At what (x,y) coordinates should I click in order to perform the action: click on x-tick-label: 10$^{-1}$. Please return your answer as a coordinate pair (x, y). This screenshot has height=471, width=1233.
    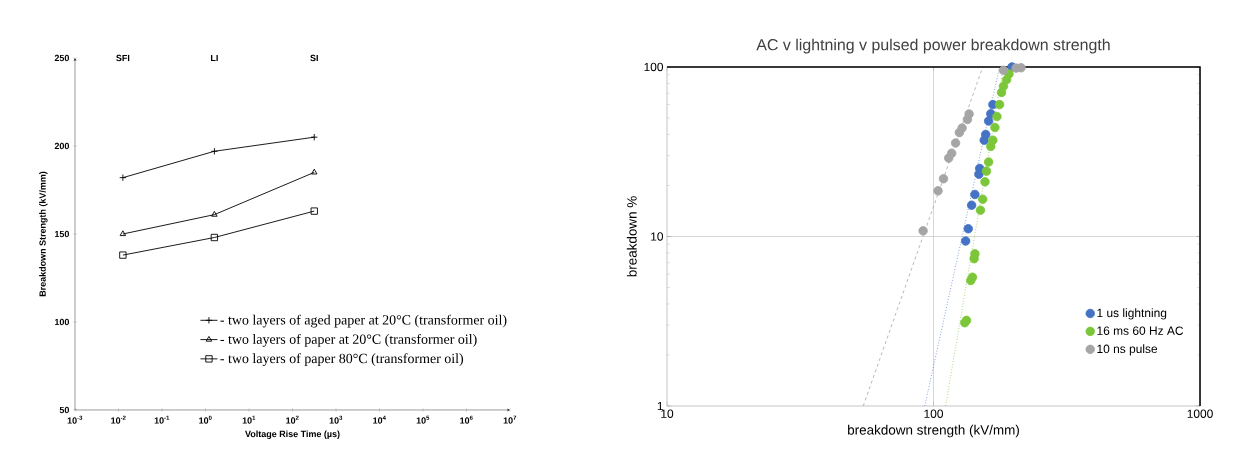
    Looking at the image, I should click on (162, 419).